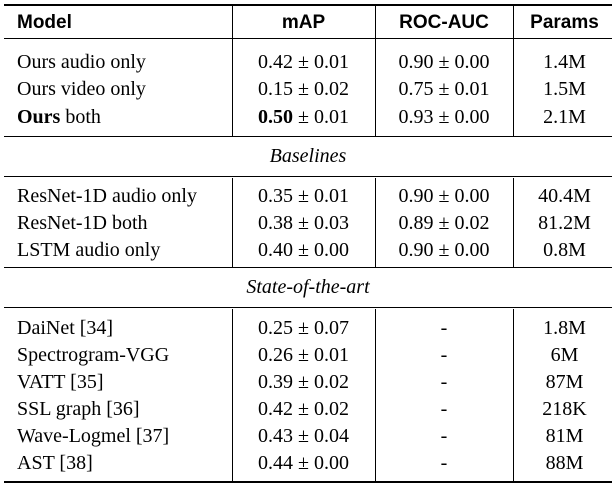 The height and width of the screenshot is (486, 616). I want to click on cell-params: 88M, so click(564, 463).